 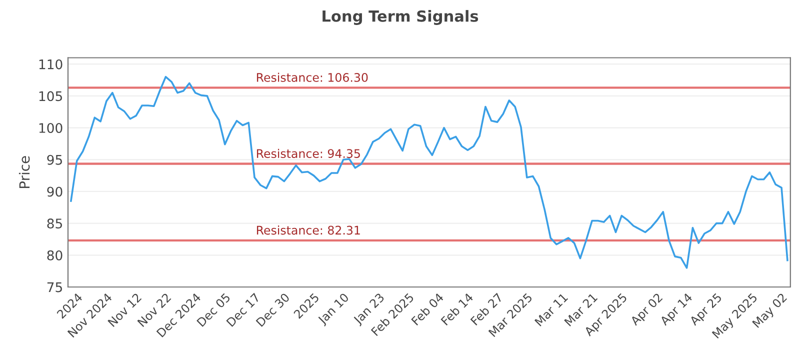 I want to click on y-tick-label: 95, so click(x=54, y=159).